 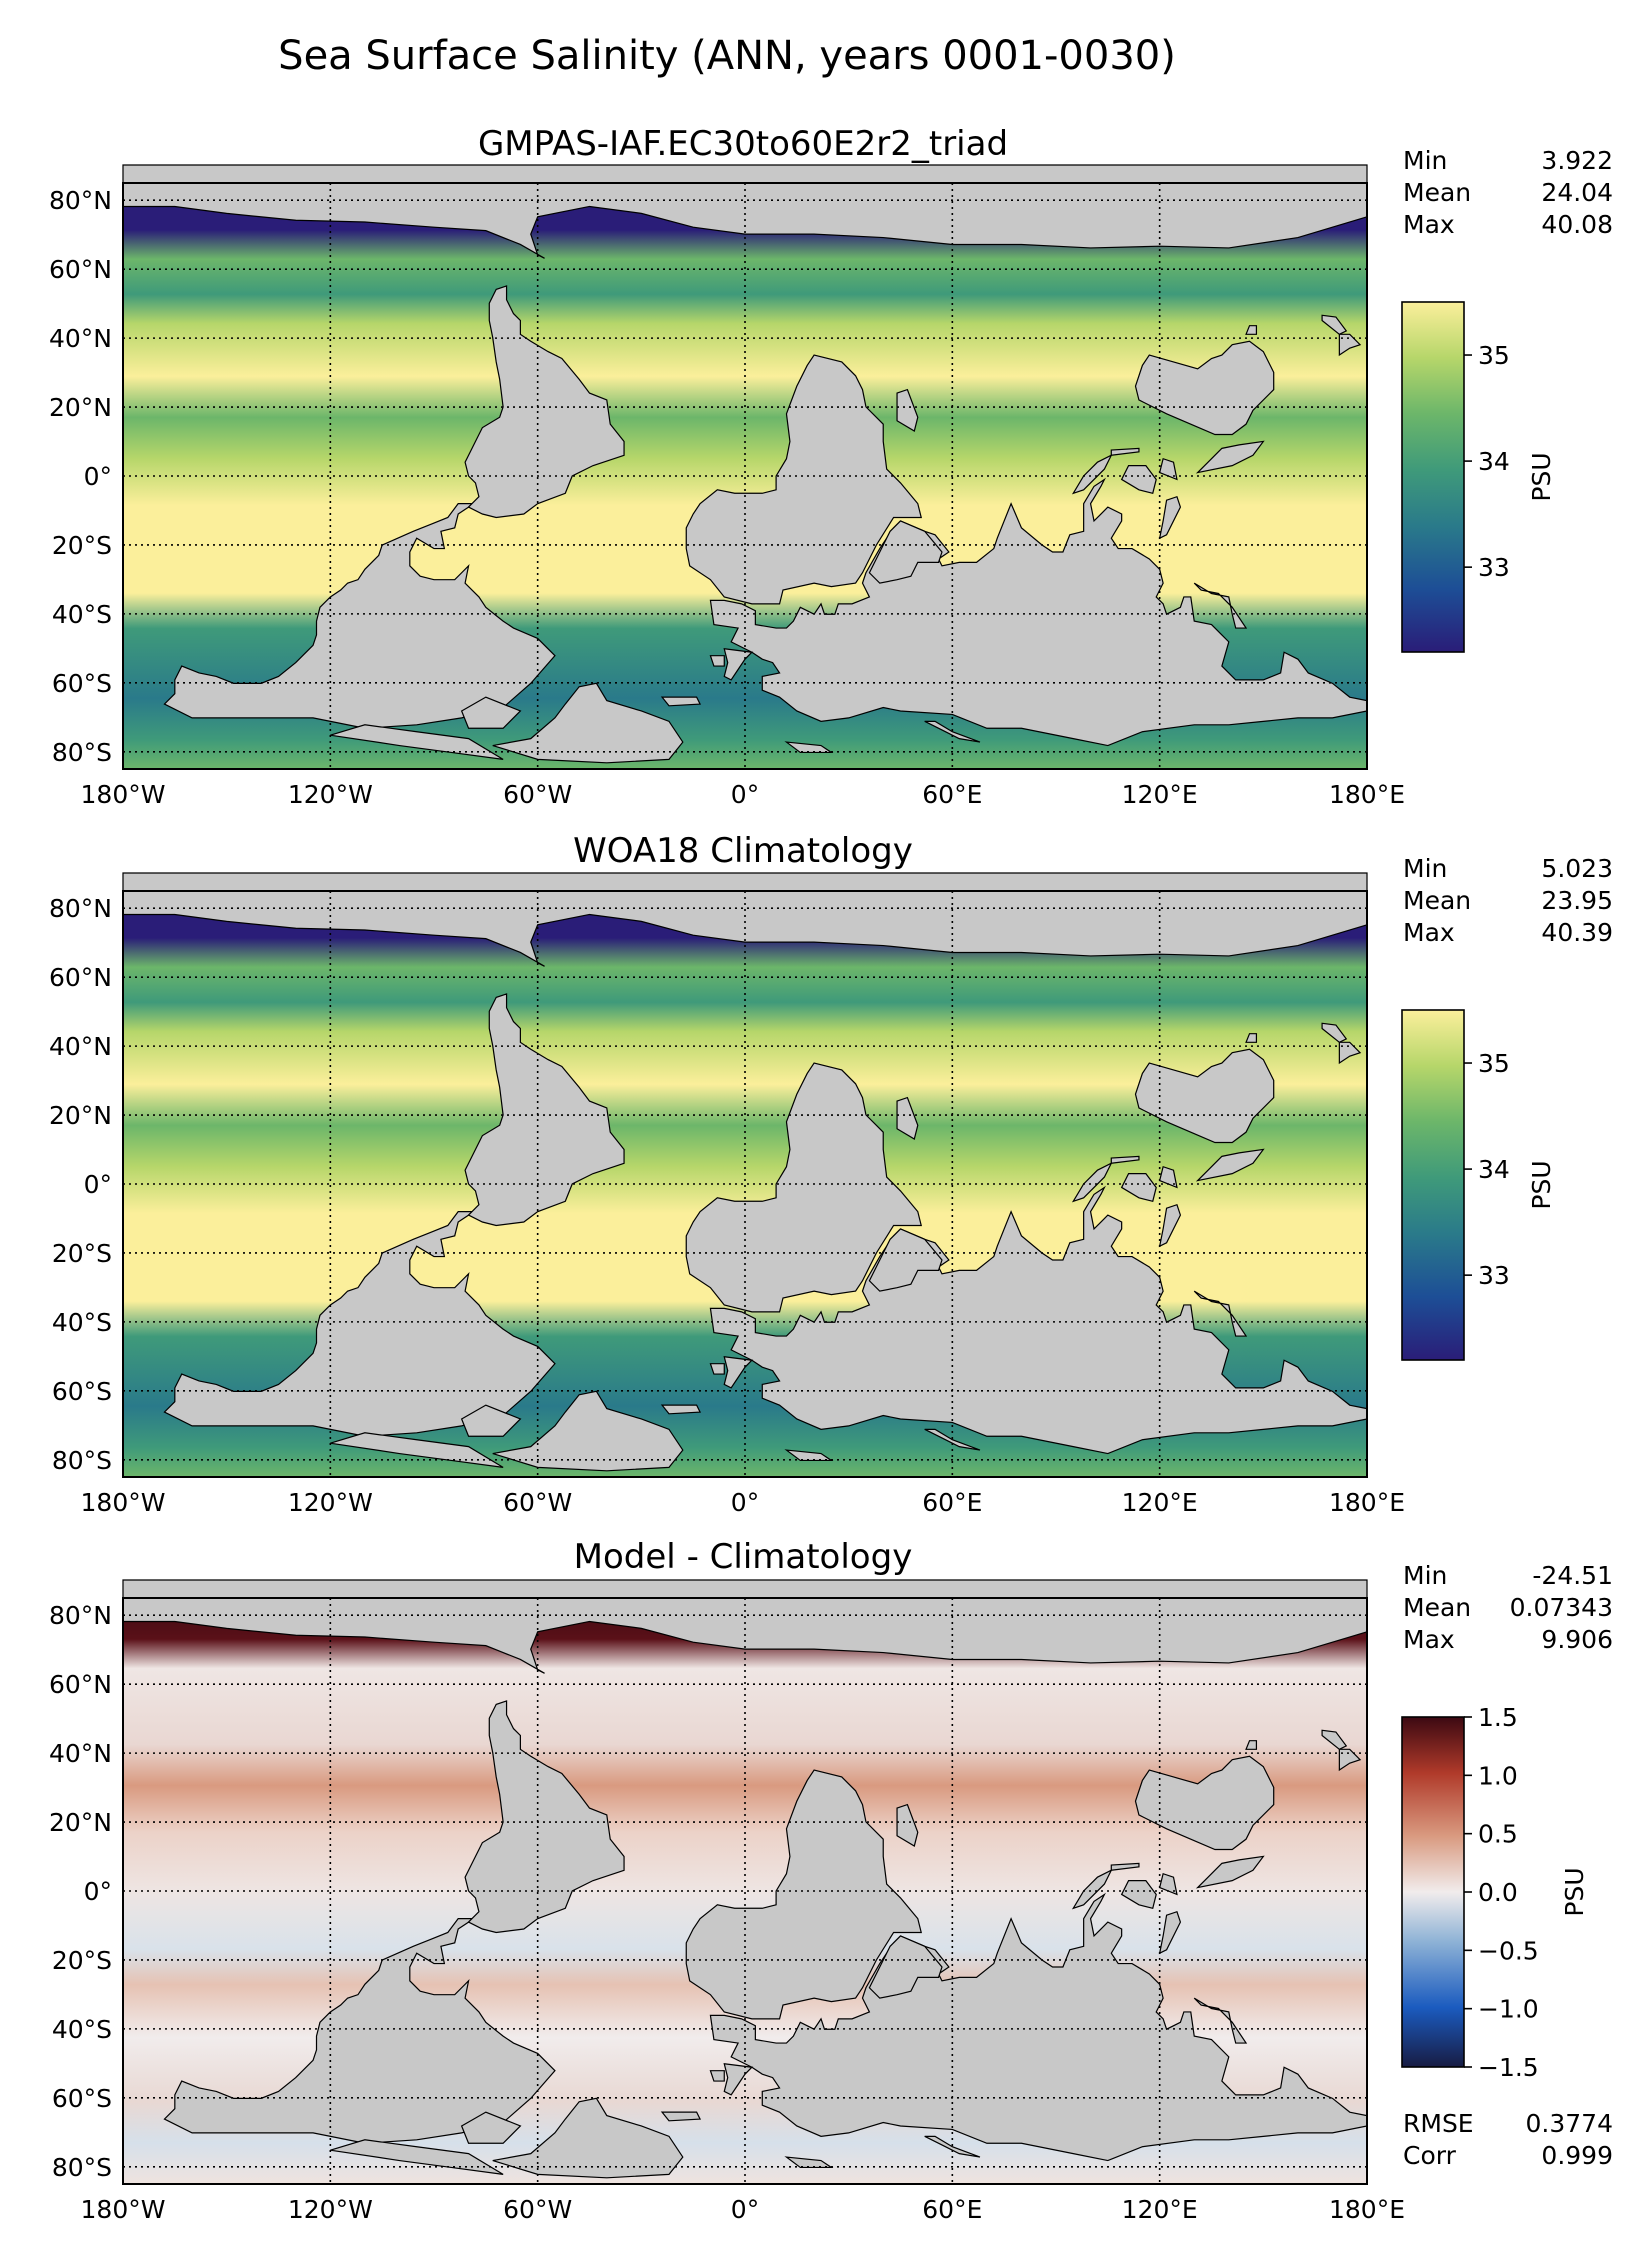 What do you see at coordinates (1577, 932) in the screenshot?
I see `stat-value: 40.39` at bounding box center [1577, 932].